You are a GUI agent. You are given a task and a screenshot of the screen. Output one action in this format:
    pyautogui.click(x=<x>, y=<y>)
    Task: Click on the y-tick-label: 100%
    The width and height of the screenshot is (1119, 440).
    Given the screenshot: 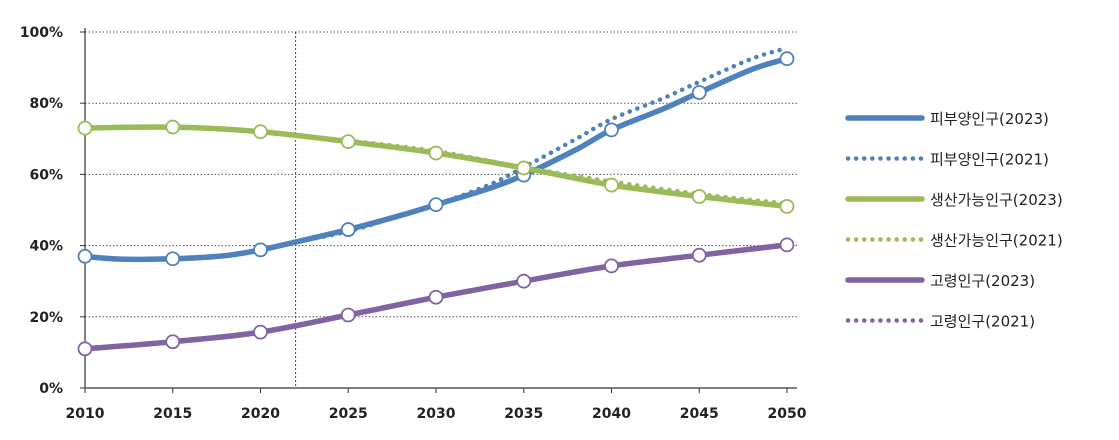 What is the action you would take?
    pyautogui.click(x=41, y=33)
    